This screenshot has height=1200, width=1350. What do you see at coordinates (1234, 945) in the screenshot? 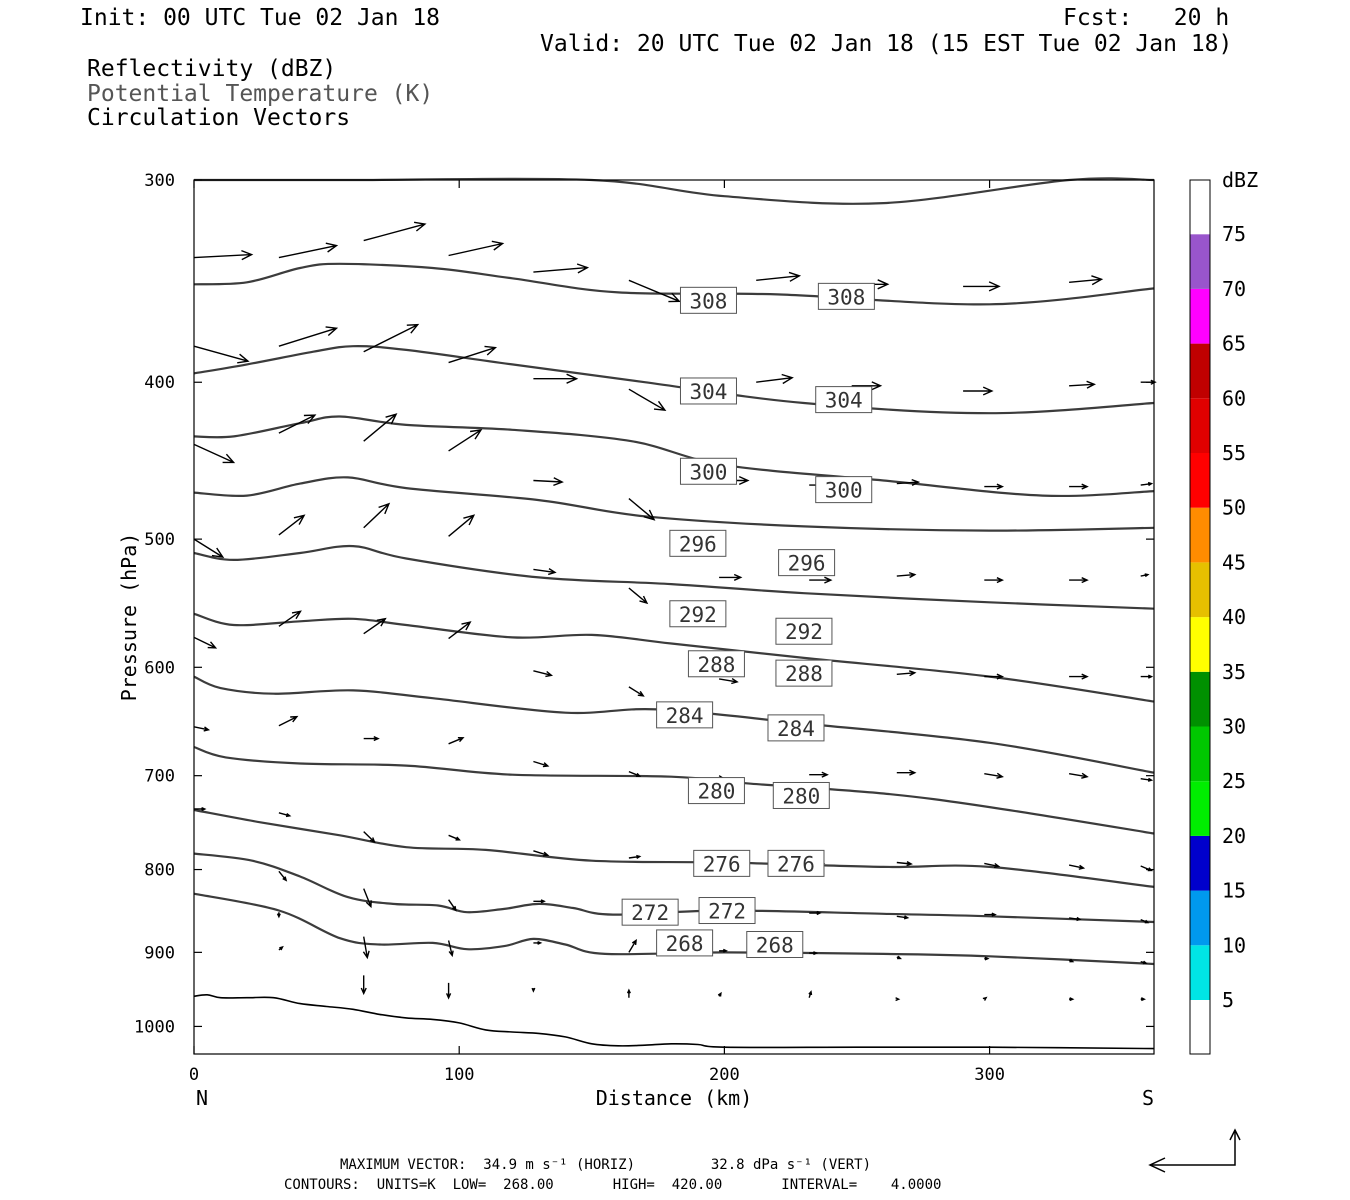
I see `colorbar-level: 10` at bounding box center [1234, 945].